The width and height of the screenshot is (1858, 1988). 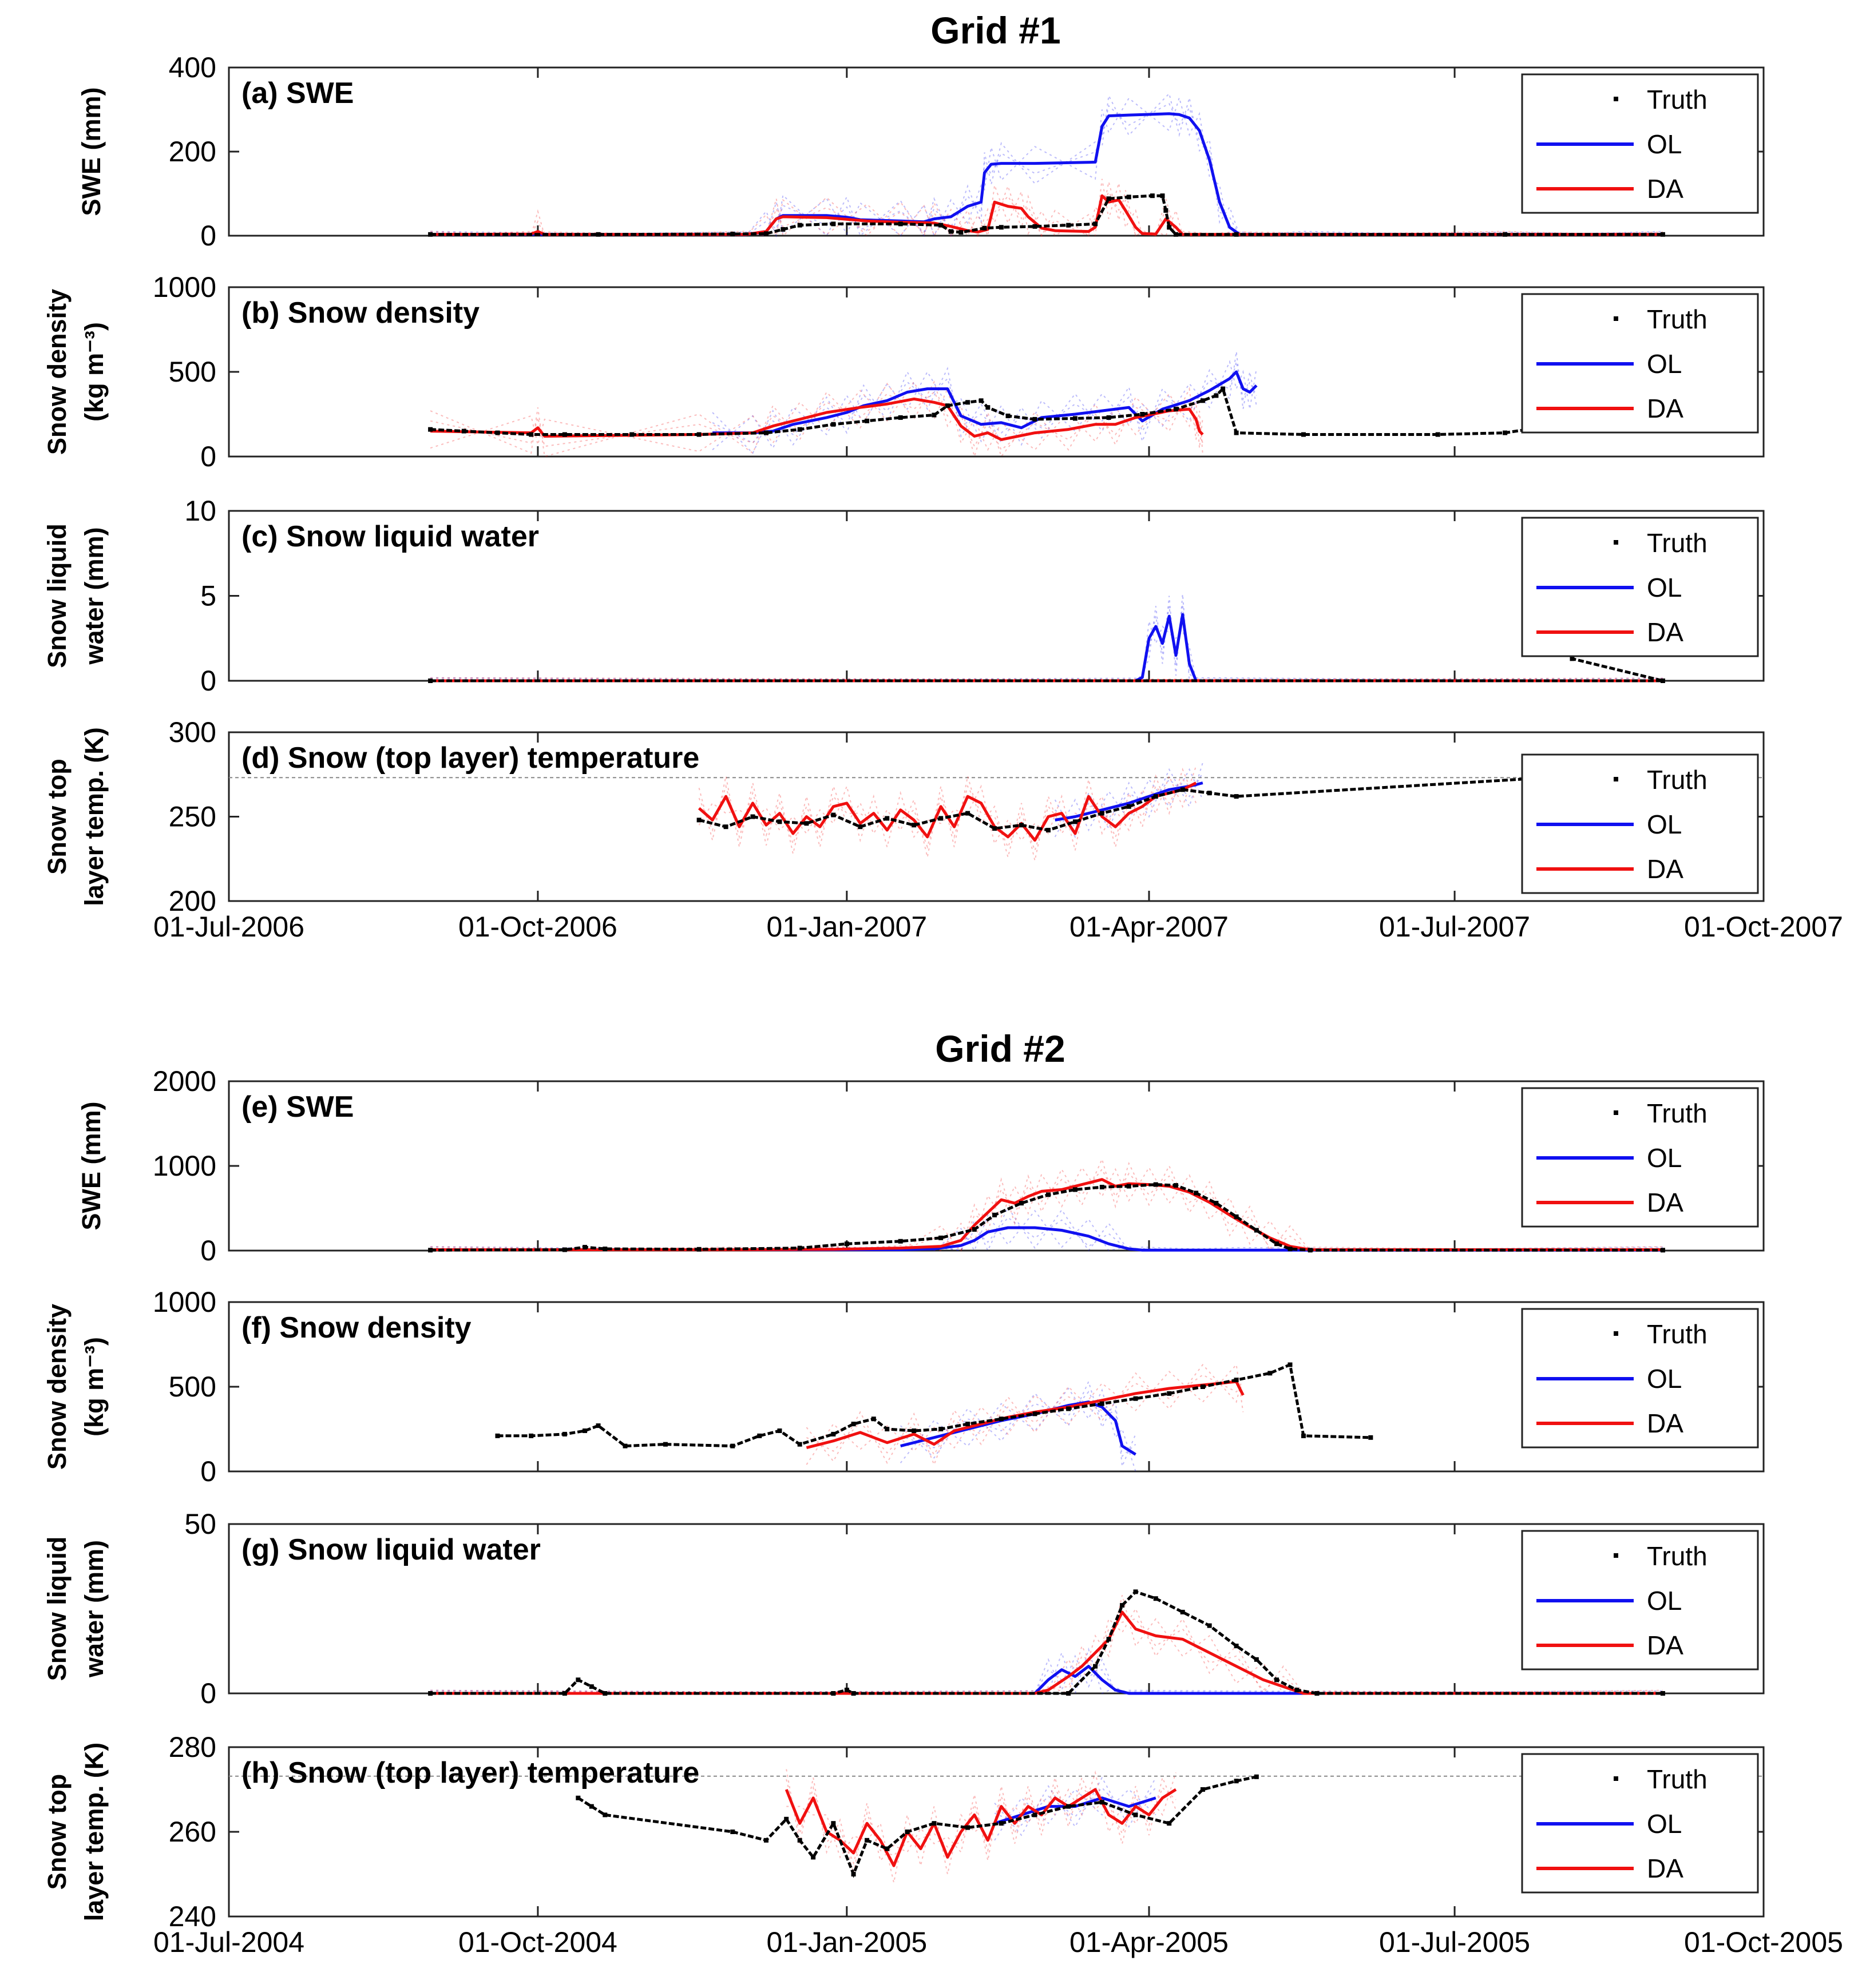 What do you see at coordinates (185, 1081) in the screenshot?
I see `y-tick-label: 2000` at bounding box center [185, 1081].